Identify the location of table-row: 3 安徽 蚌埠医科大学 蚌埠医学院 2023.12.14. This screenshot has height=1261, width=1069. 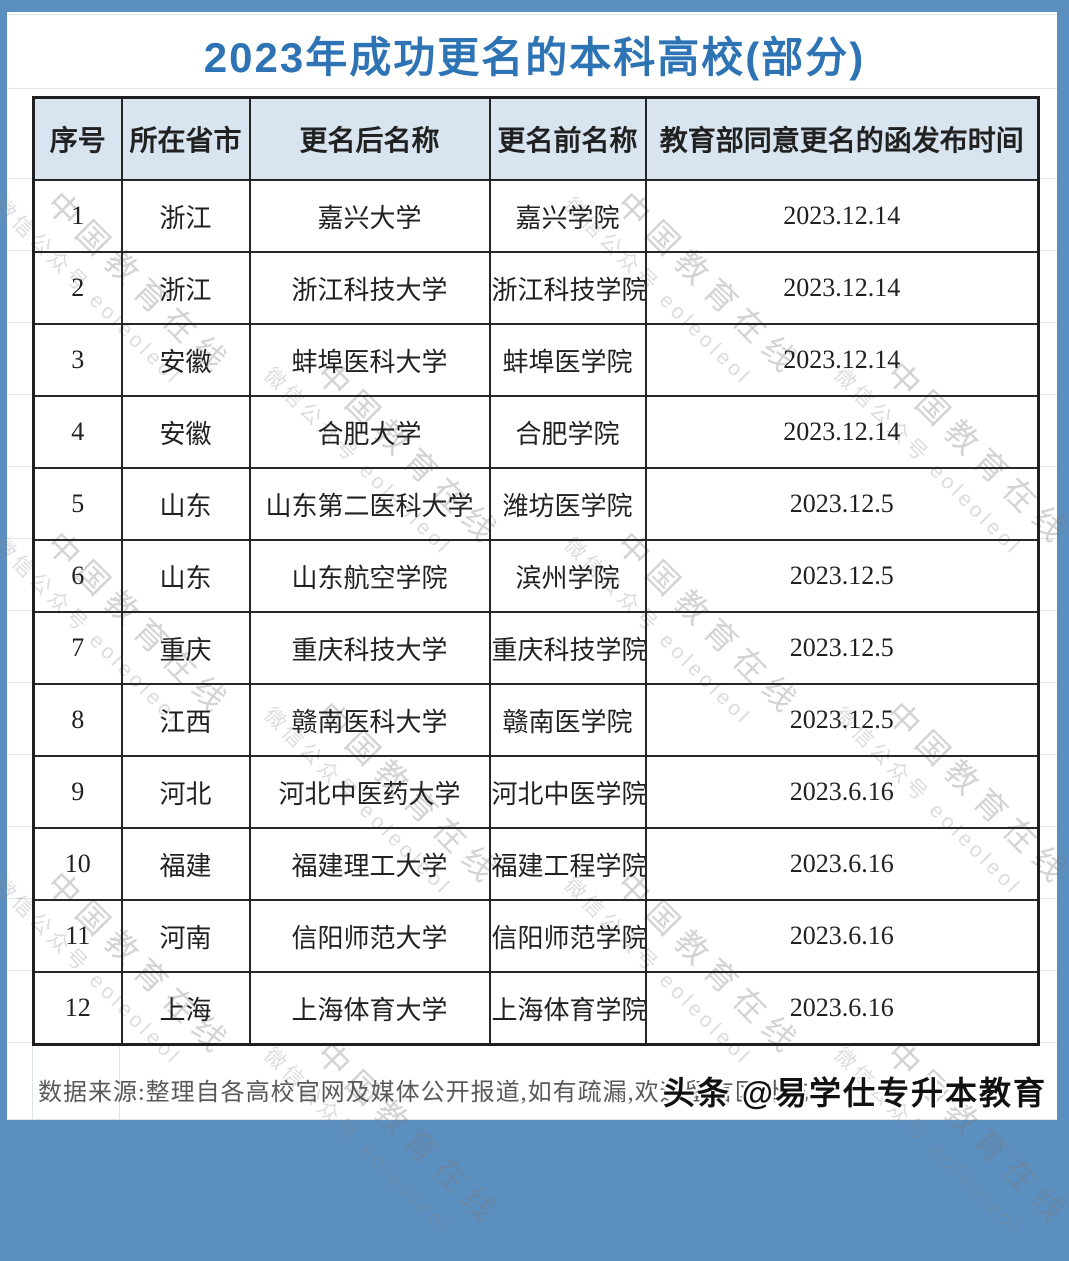
(536, 360).